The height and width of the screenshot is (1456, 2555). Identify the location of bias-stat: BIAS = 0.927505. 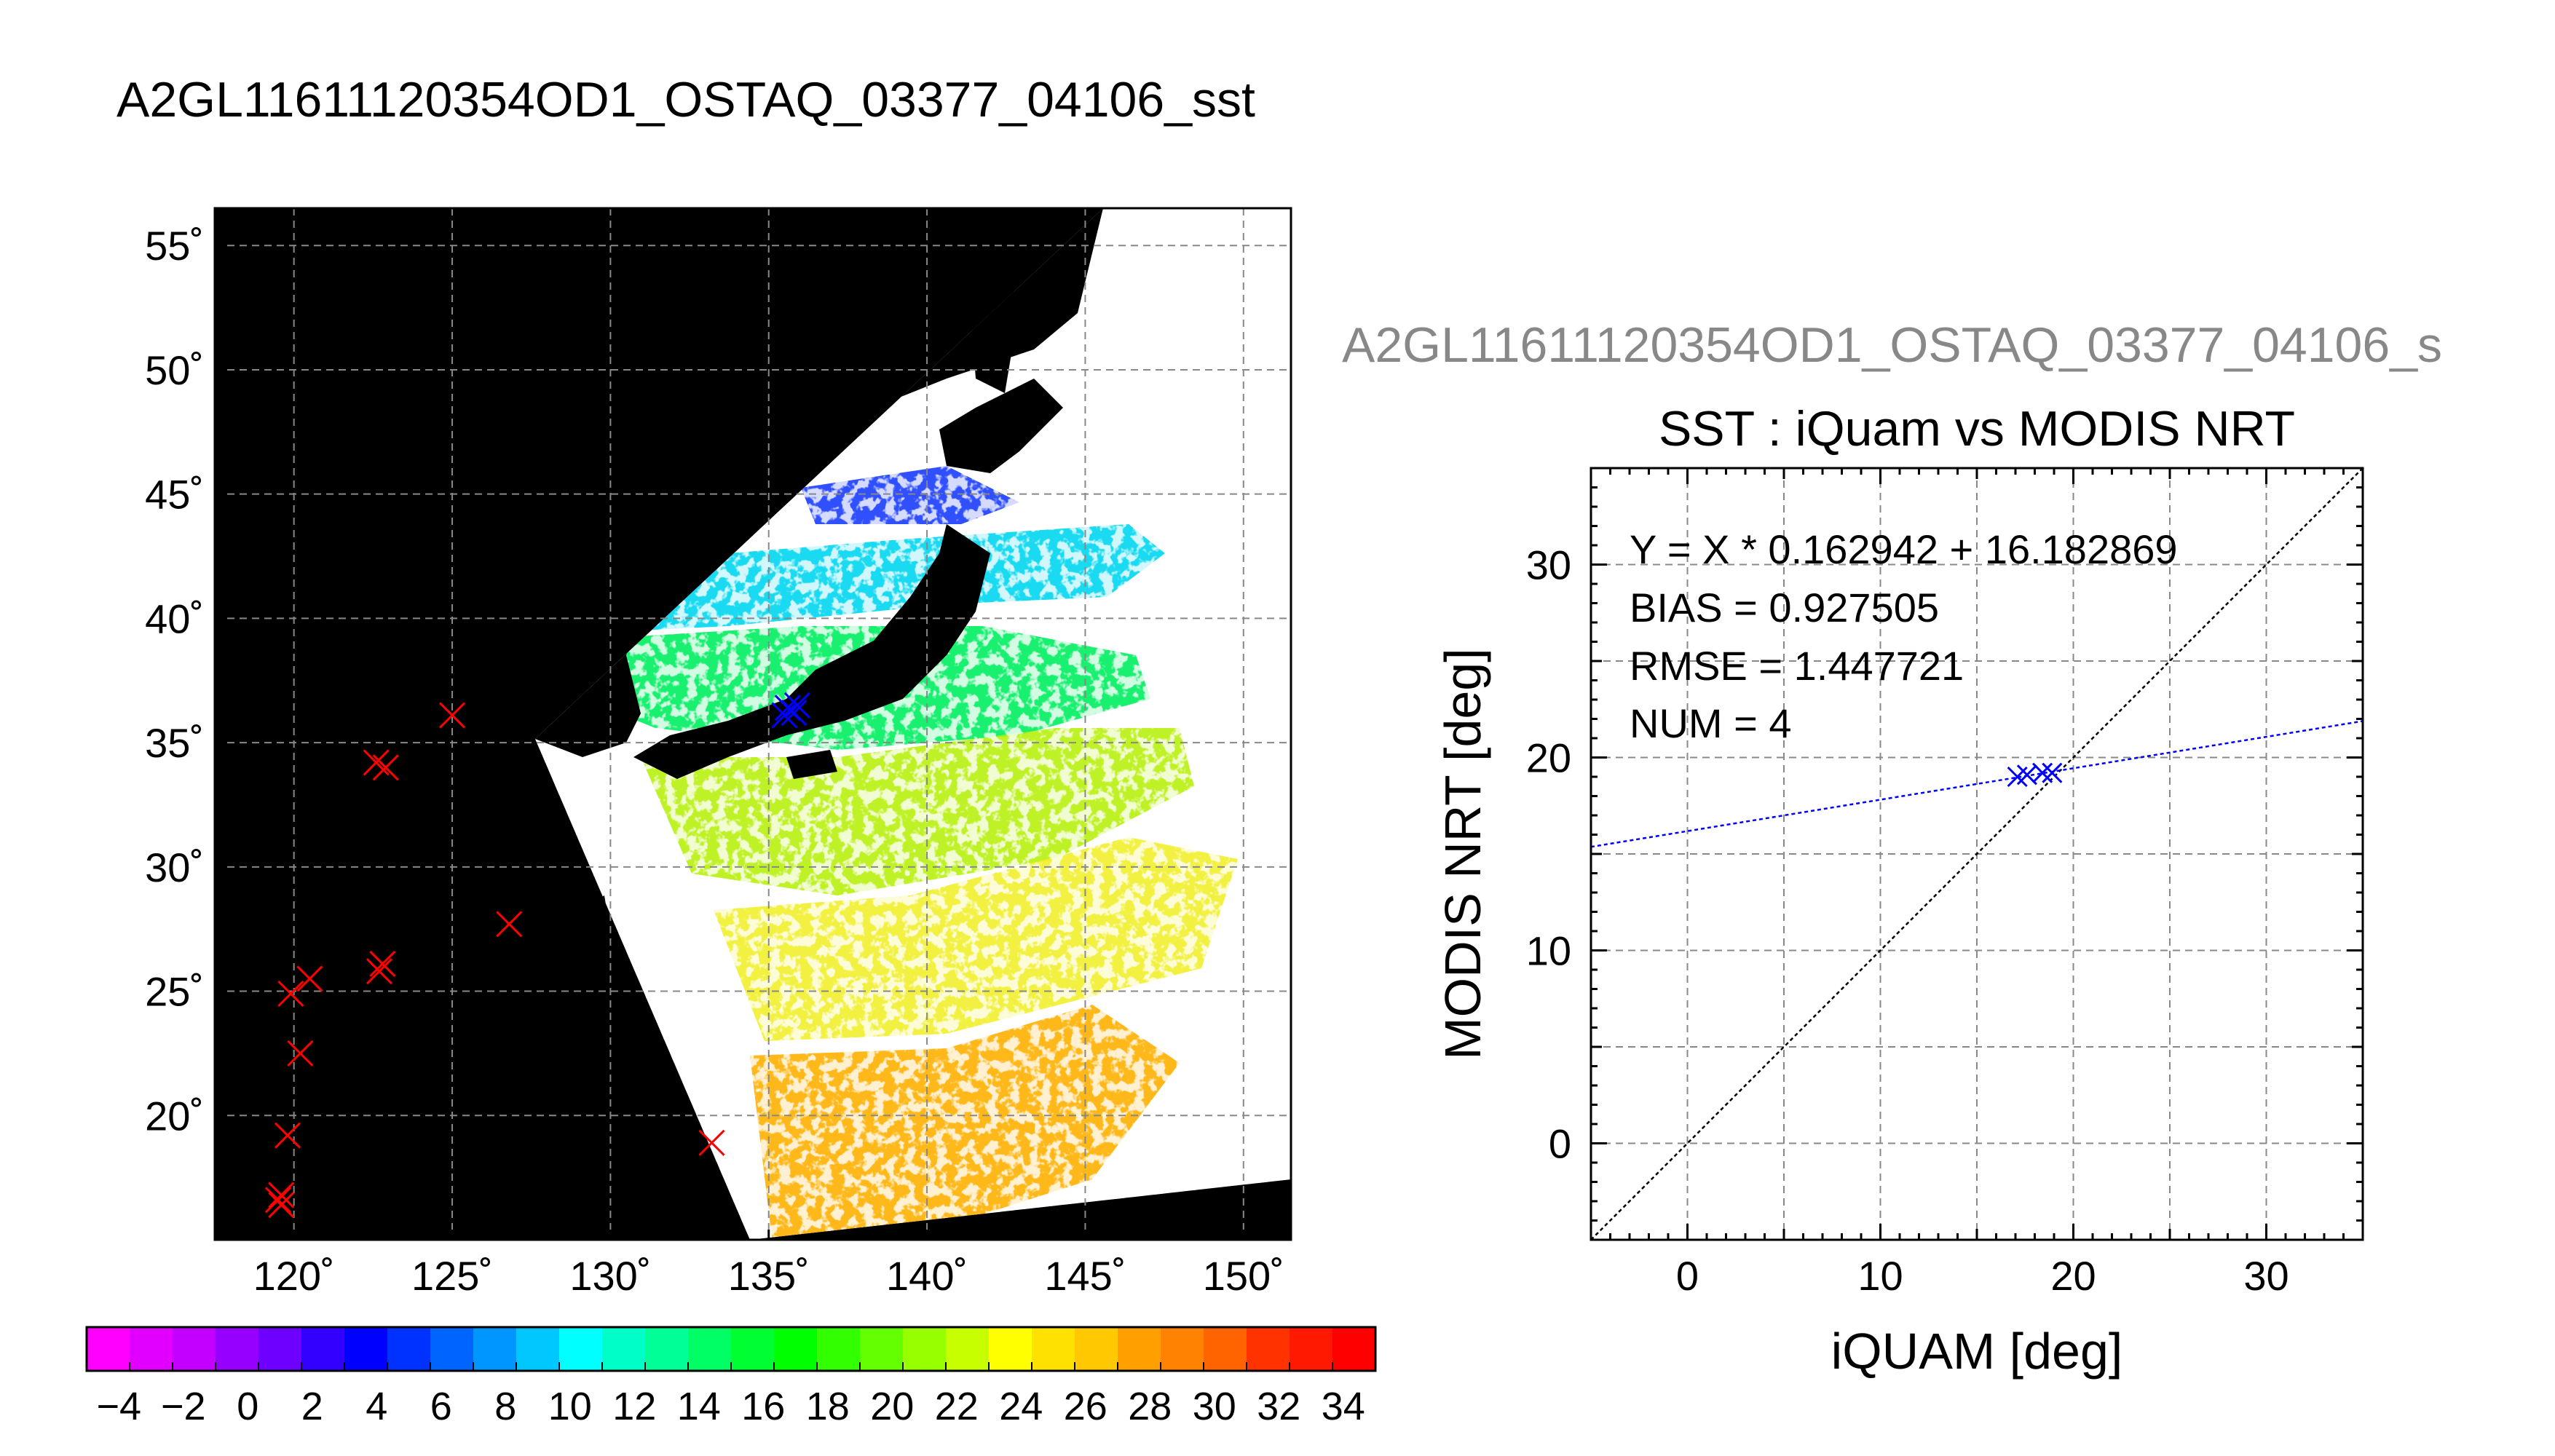
(1784, 607).